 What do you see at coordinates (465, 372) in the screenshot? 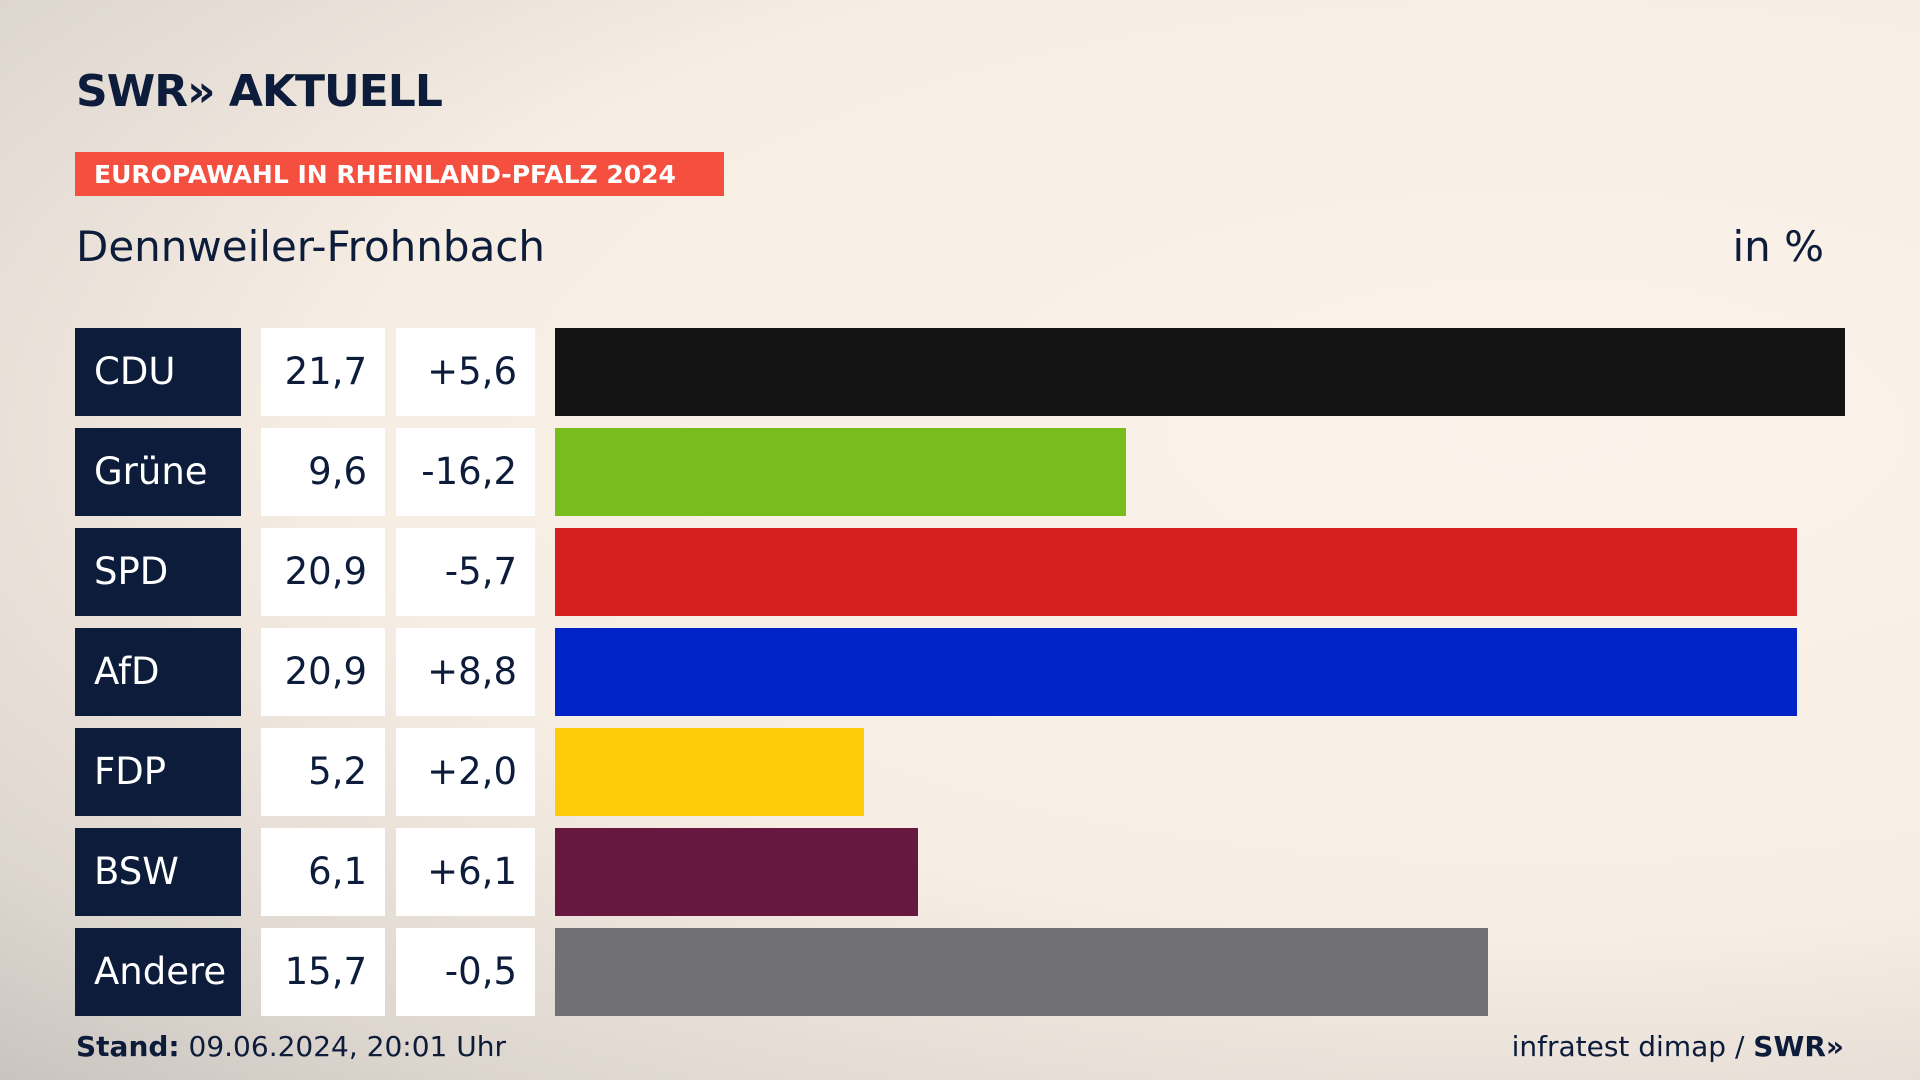
I see `change-label: +5,6` at bounding box center [465, 372].